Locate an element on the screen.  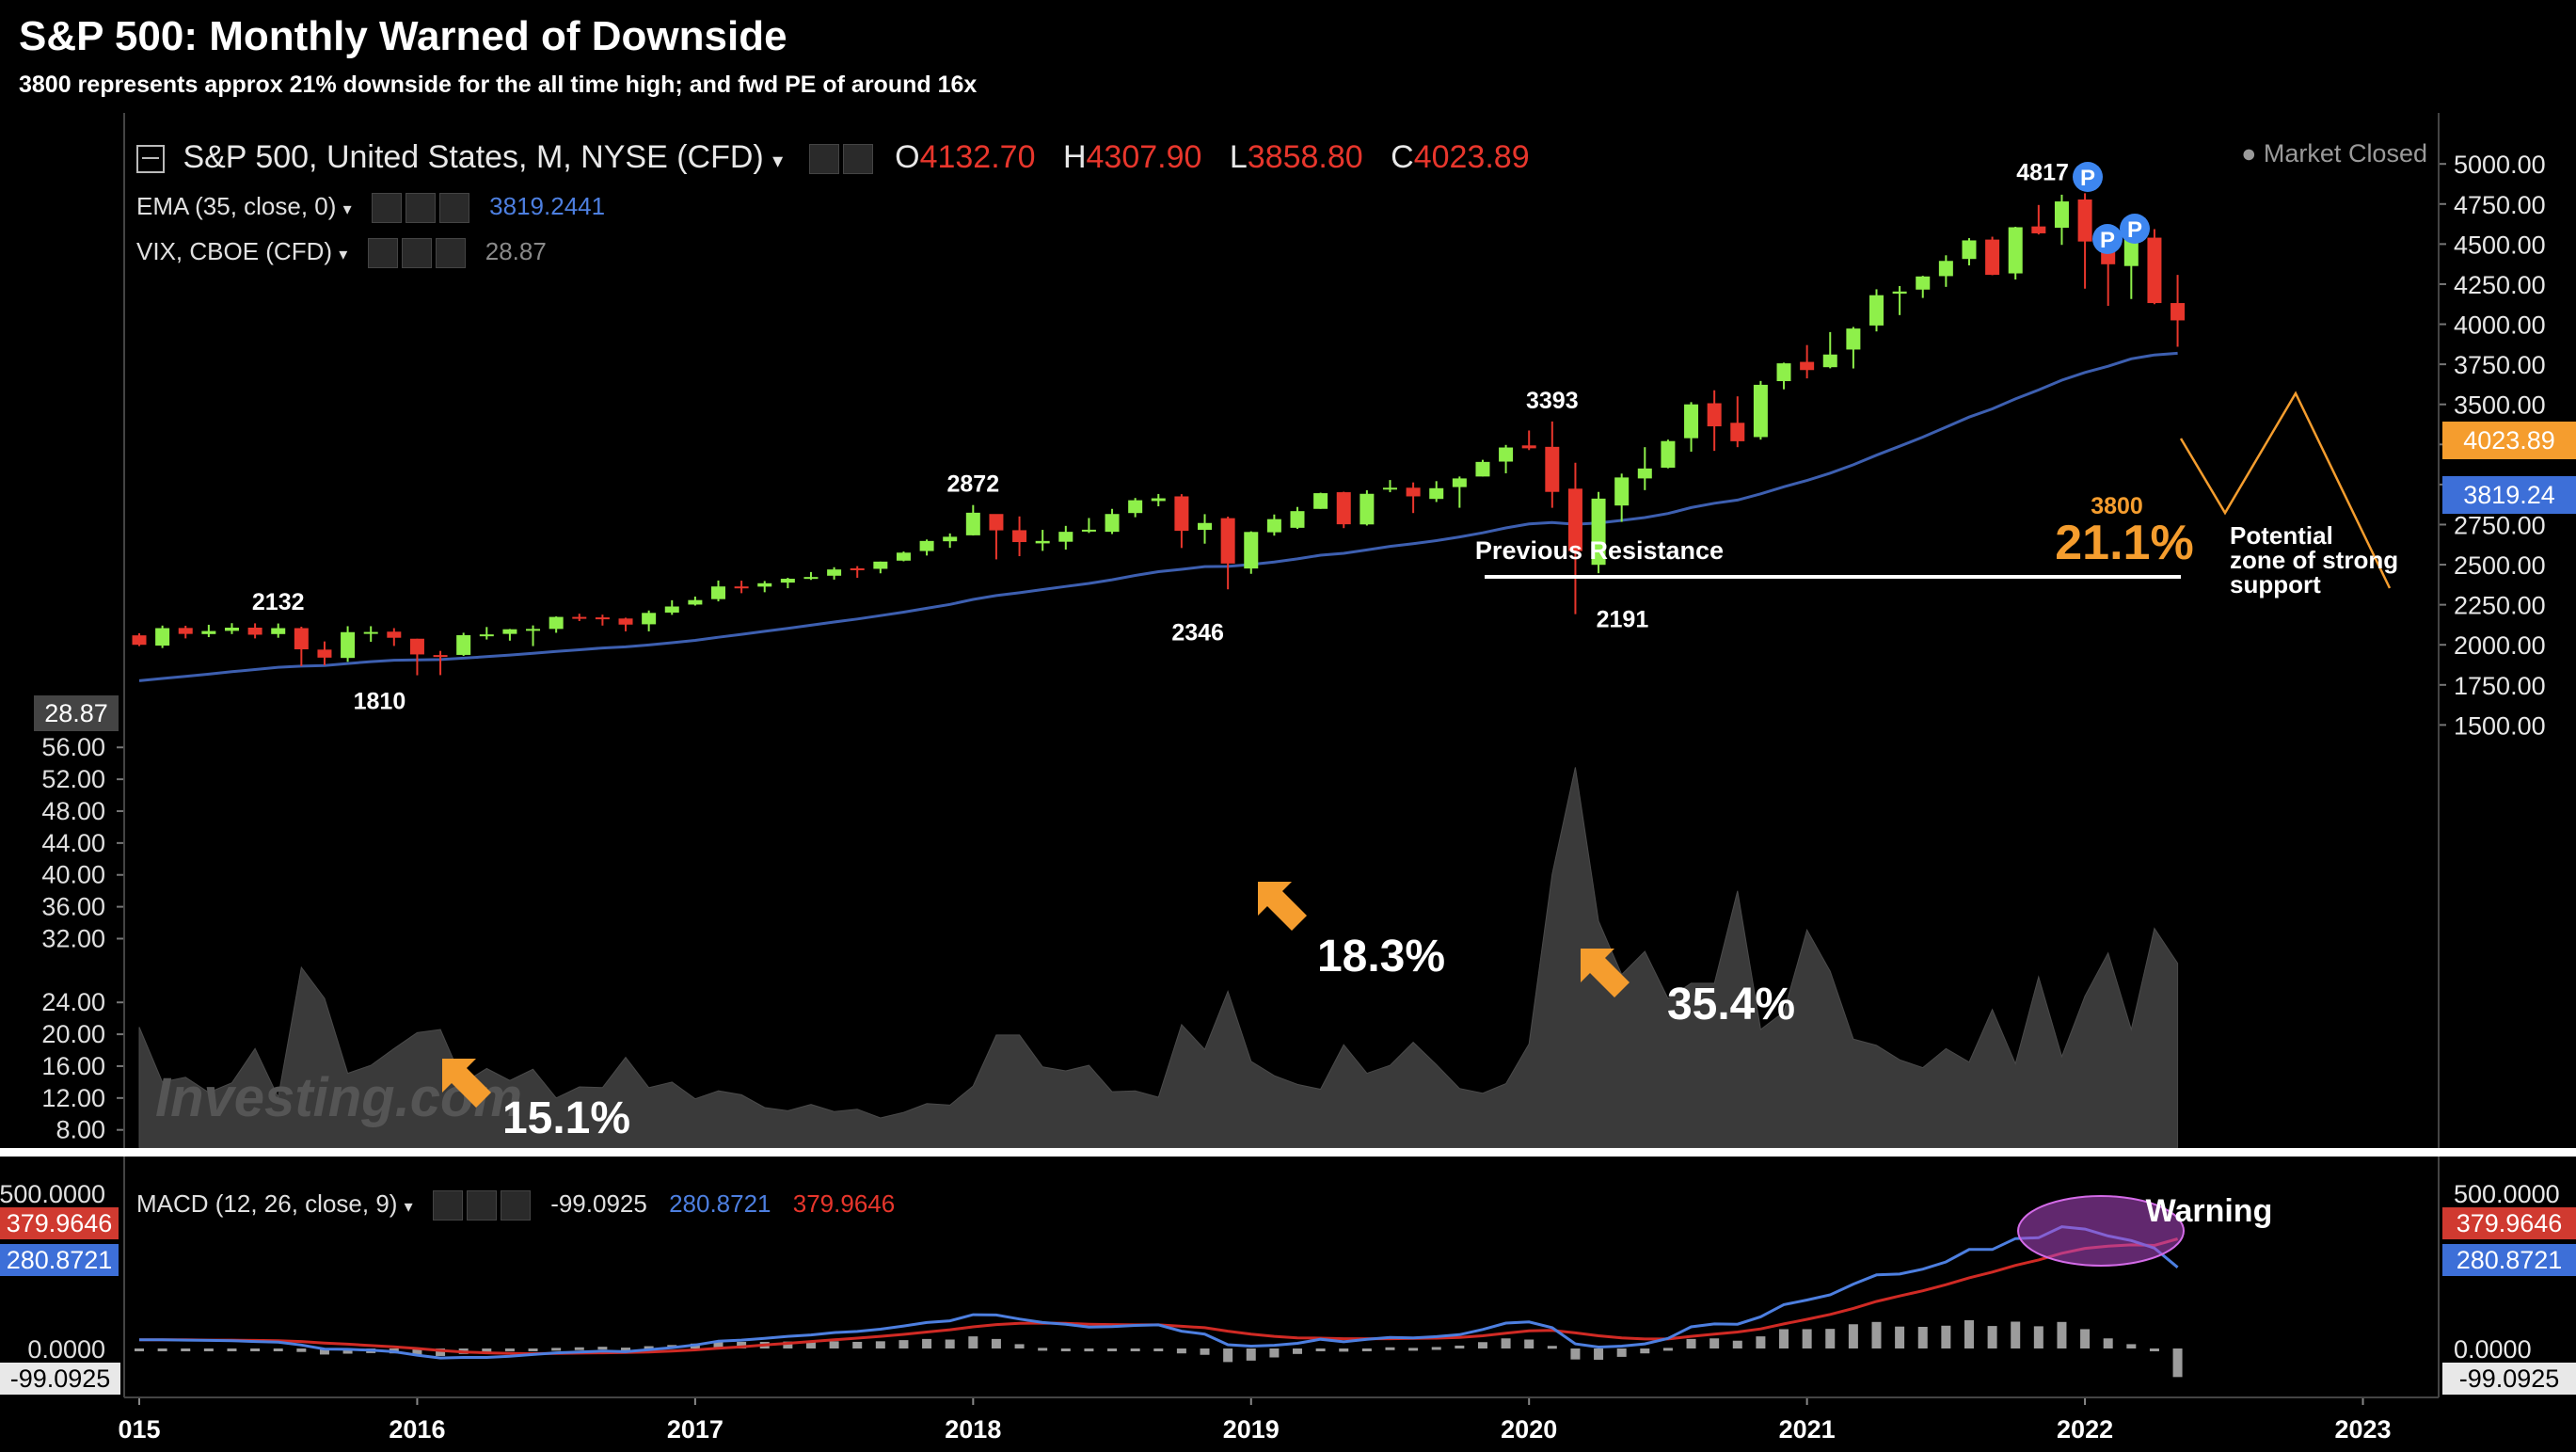
price-tick-label: 3500.00 is located at coordinates (2500, 405).